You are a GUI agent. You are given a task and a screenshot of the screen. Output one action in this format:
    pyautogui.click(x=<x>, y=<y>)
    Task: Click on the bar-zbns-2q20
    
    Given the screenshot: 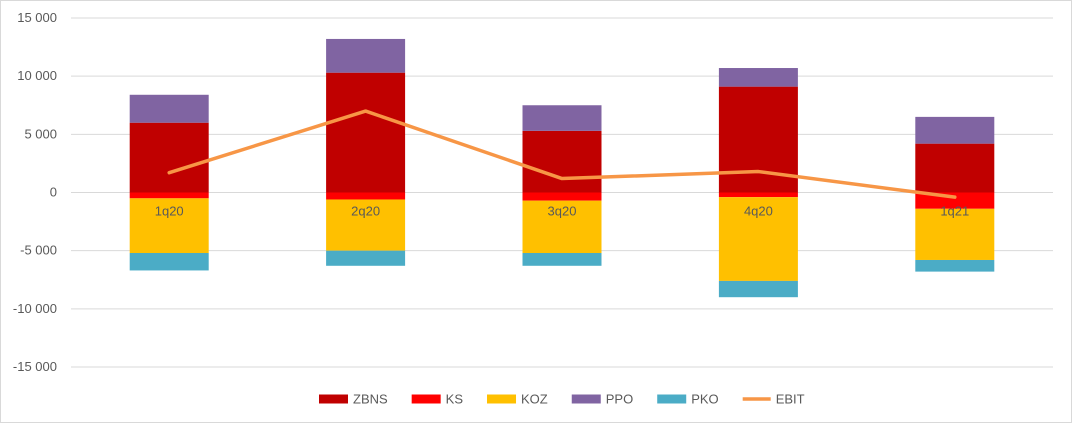 What is the action you would take?
    pyautogui.click(x=366, y=132)
    